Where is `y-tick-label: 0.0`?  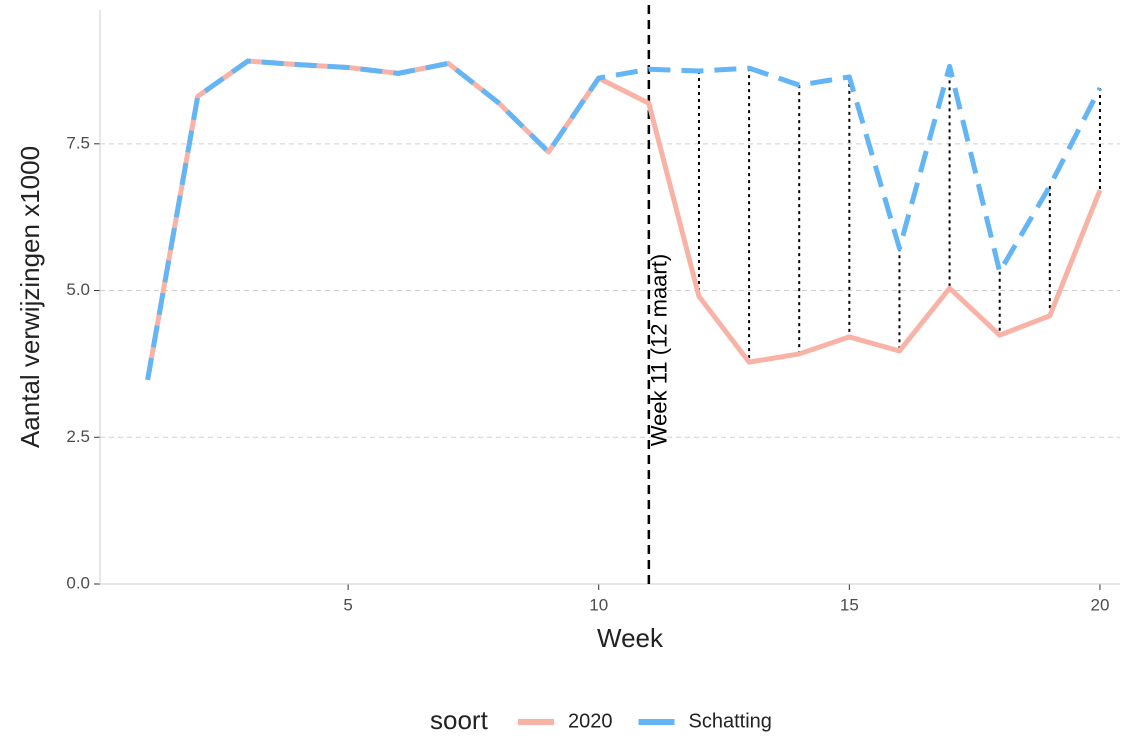 y-tick-label: 0.0 is located at coordinates (78, 582).